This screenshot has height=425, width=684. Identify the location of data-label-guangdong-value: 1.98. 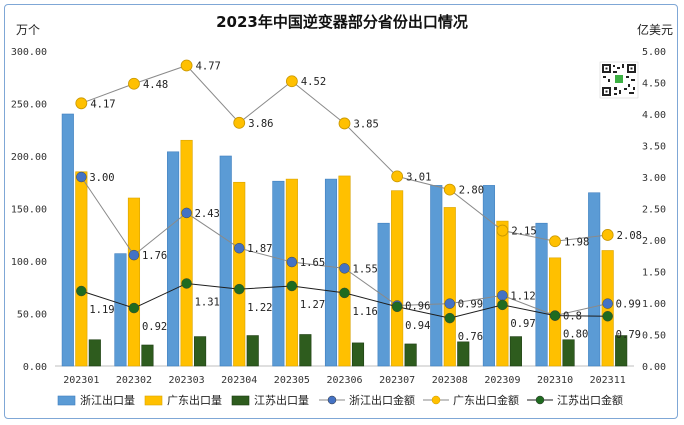
(576, 242).